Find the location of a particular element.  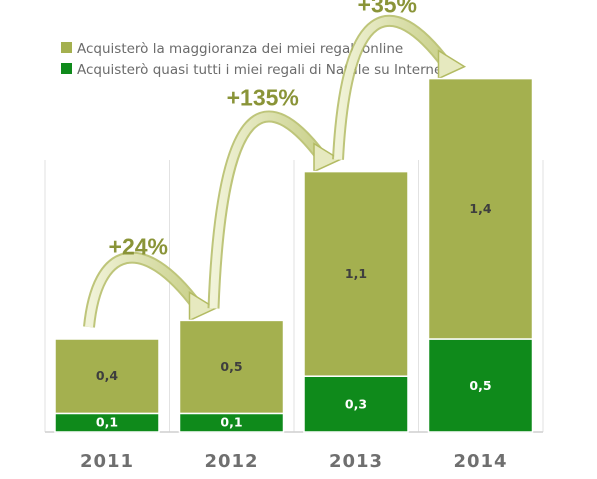

x-tick-label: 2011 is located at coordinates (107, 461).